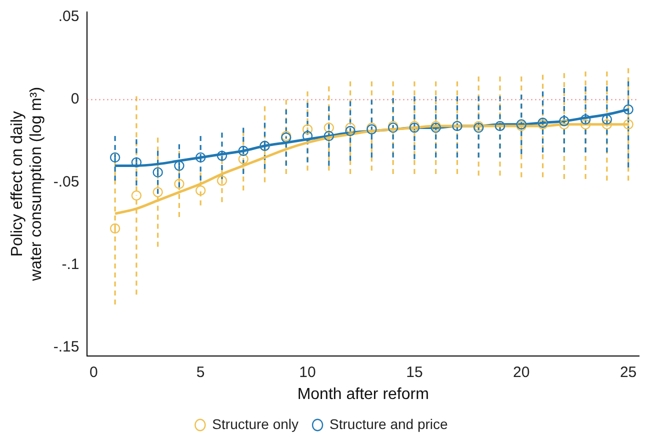  What do you see at coordinates (93, 372) in the screenshot?
I see `x-tick-label: 0` at bounding box center [93, 372].